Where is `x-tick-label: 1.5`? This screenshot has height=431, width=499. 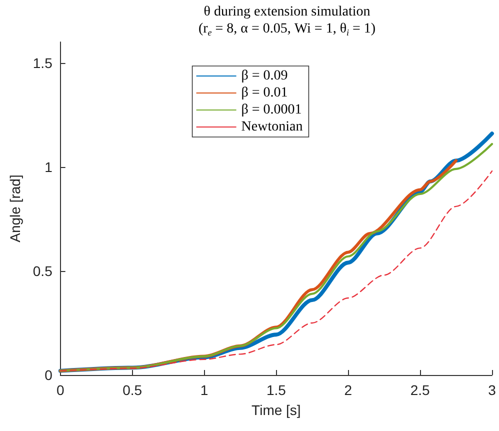 x-tick-label: 1.5 is located at coordinates (276, 390).